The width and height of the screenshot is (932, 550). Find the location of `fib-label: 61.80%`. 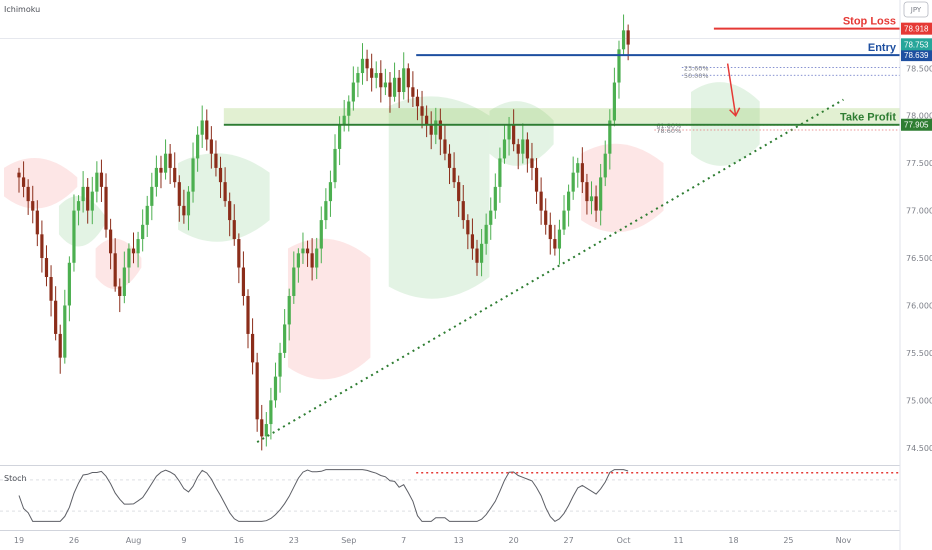

fib-label: 61.80% is located at coordinates (668, 126).